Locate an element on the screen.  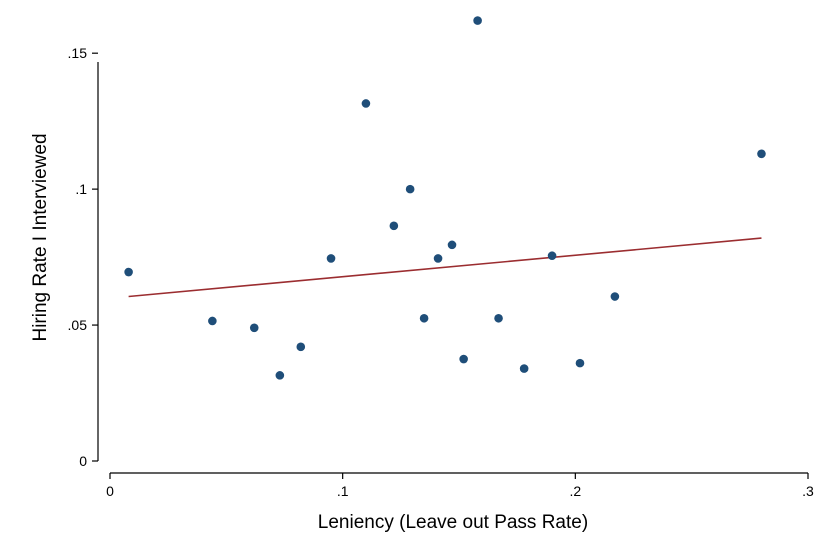
x-axis-label: Leniency (Leave out Pass Rate) is located at coordinates (453, 522).